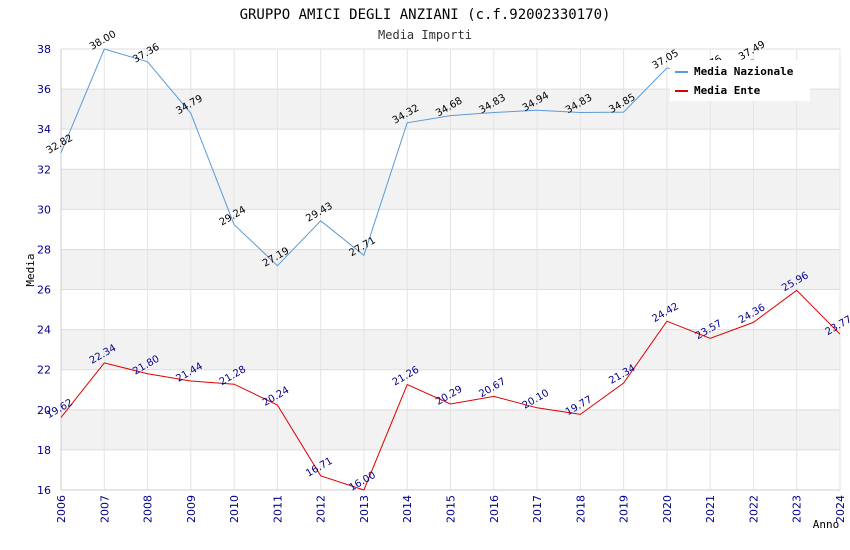  Describe the element at coordinates (727, 90) in the screenshot. I see `legend-label: Media Ente` at that location.